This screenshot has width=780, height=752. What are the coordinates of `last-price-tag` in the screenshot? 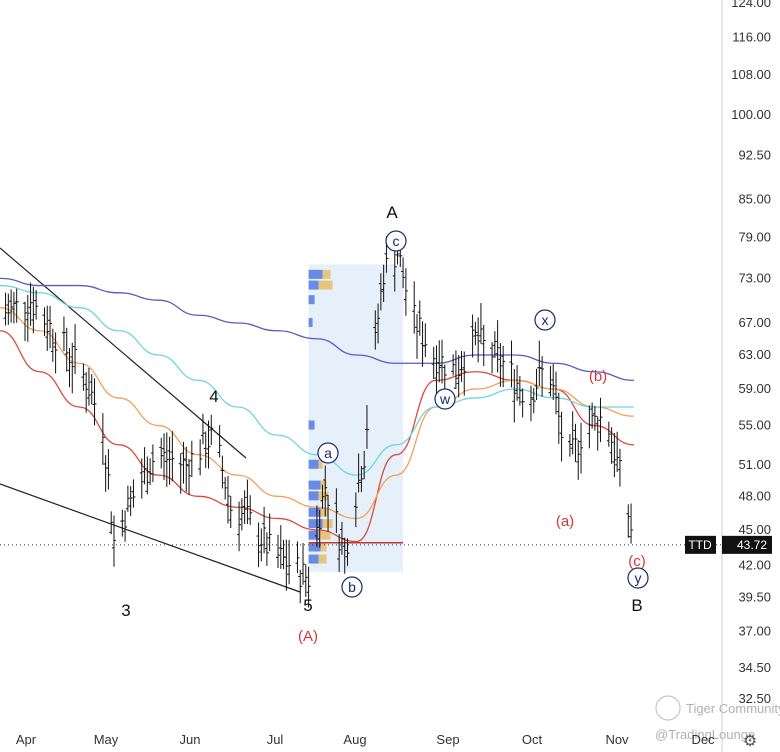 It's located at (747, 544).